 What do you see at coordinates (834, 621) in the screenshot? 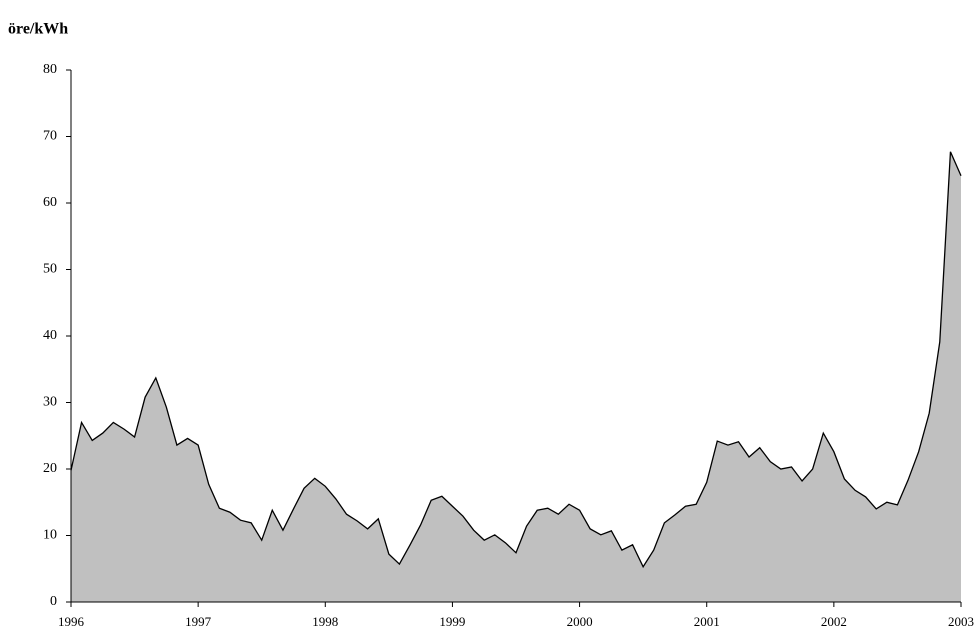
I see `x-tick-label: 2002` at bounding box center [834, 621].